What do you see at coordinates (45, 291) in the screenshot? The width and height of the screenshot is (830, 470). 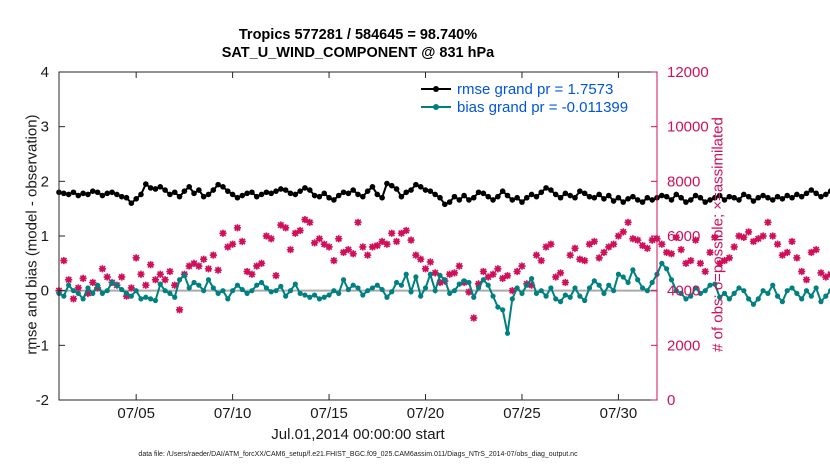 I see `y-left-tick-label: 0` at bounding box center [45, 291].